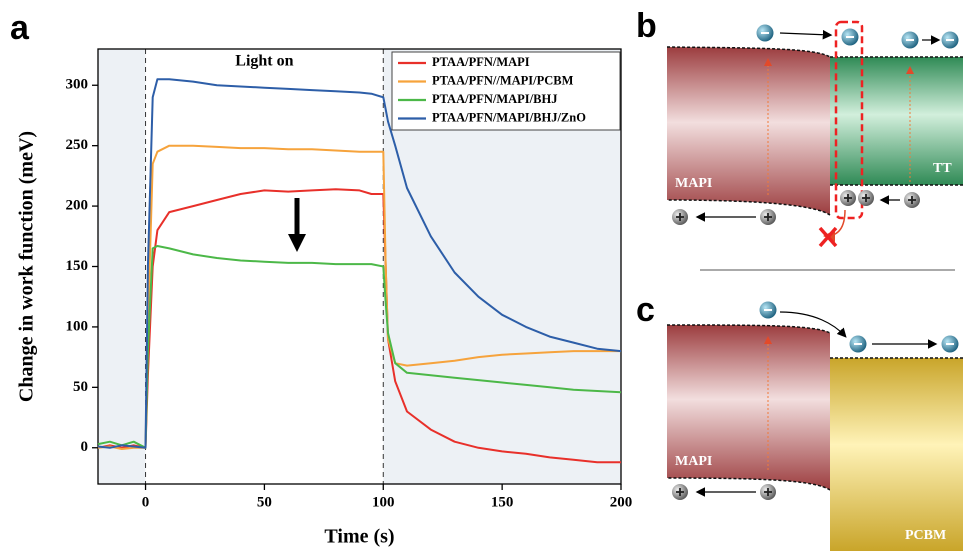 The image size is (963, 551). Describe the element at coordinates (506, 91) in the screenshot. I see `legend-box` at that location.